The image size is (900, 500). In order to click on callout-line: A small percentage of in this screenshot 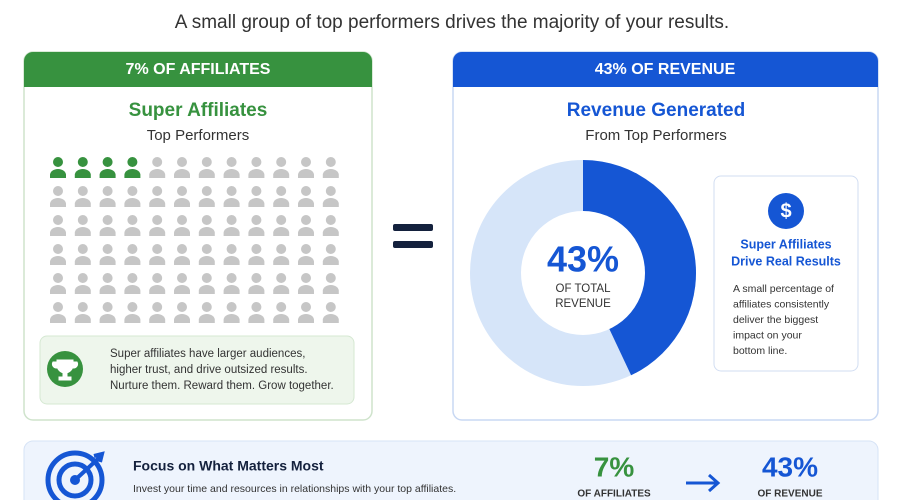, I will do `click(783, 289)`.